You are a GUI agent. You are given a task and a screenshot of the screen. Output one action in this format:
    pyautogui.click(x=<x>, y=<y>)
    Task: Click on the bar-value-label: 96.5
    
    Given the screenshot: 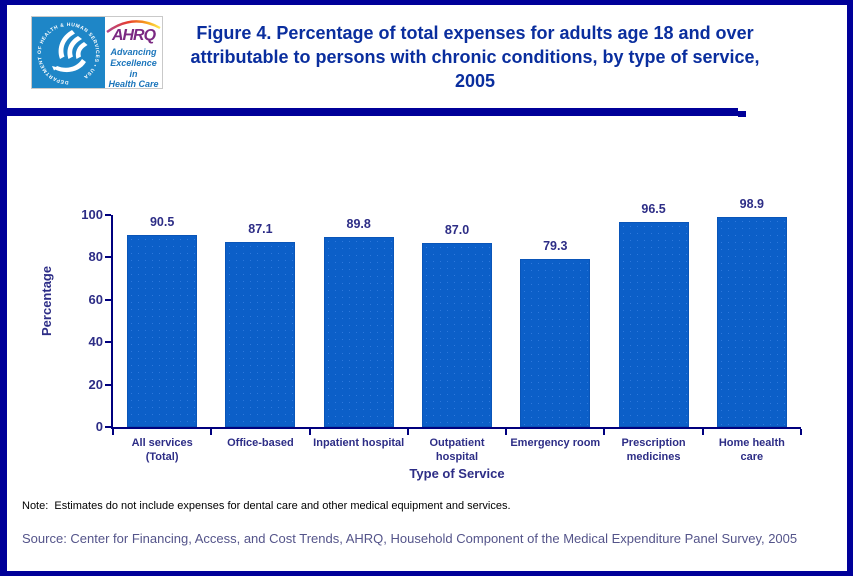 What is the action you would take?
    pyautogui.click(x=653, y=209)
    